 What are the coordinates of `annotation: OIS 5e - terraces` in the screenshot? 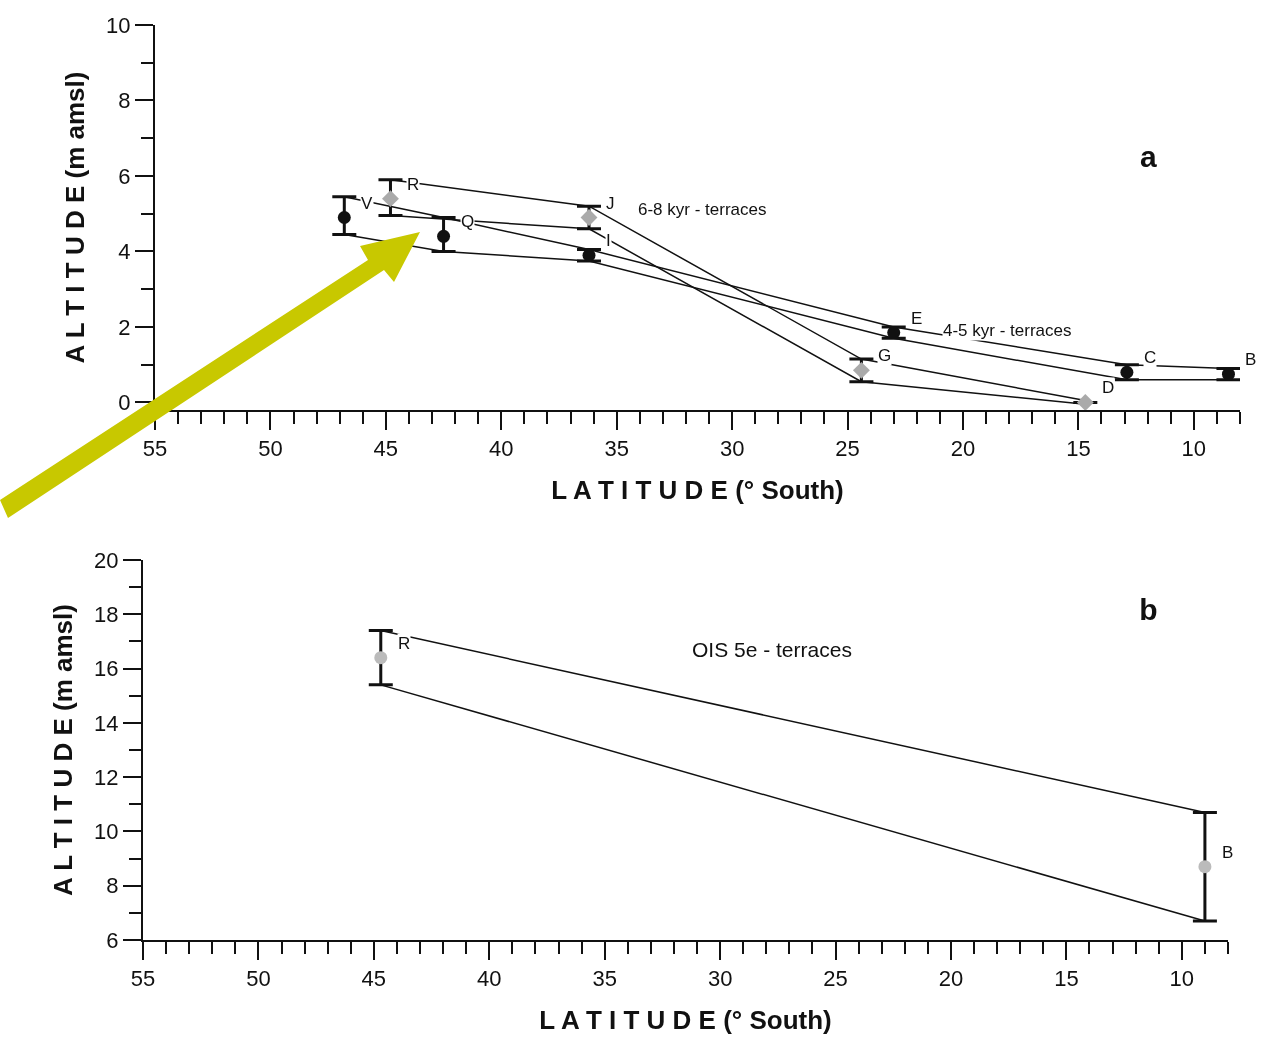 It's located at (772, 649).